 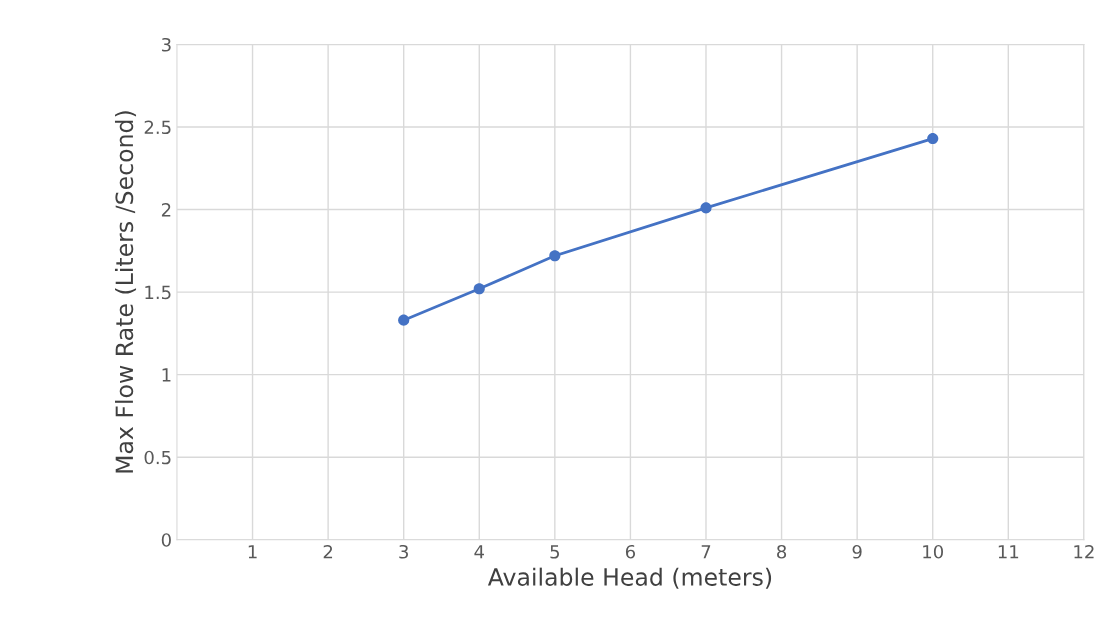 I want to click on x-tick-label: 10, so click(x=933, y=551).